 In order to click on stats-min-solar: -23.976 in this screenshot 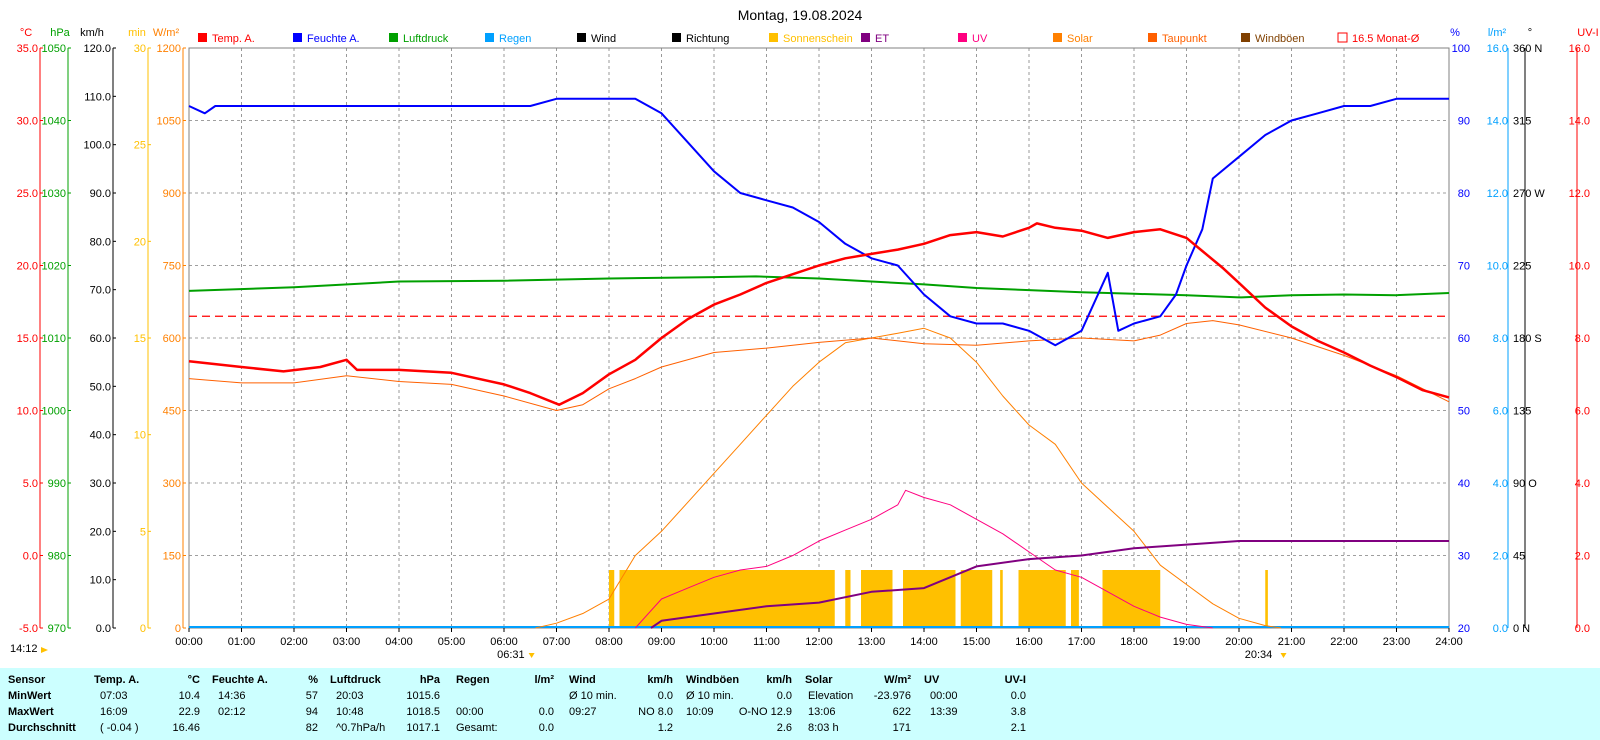, I will do `click(892, 696)`.